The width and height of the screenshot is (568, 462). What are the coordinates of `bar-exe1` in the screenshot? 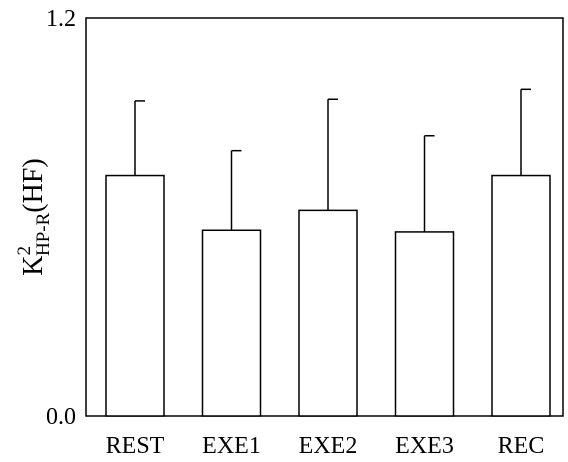 It's located at (231, 323).